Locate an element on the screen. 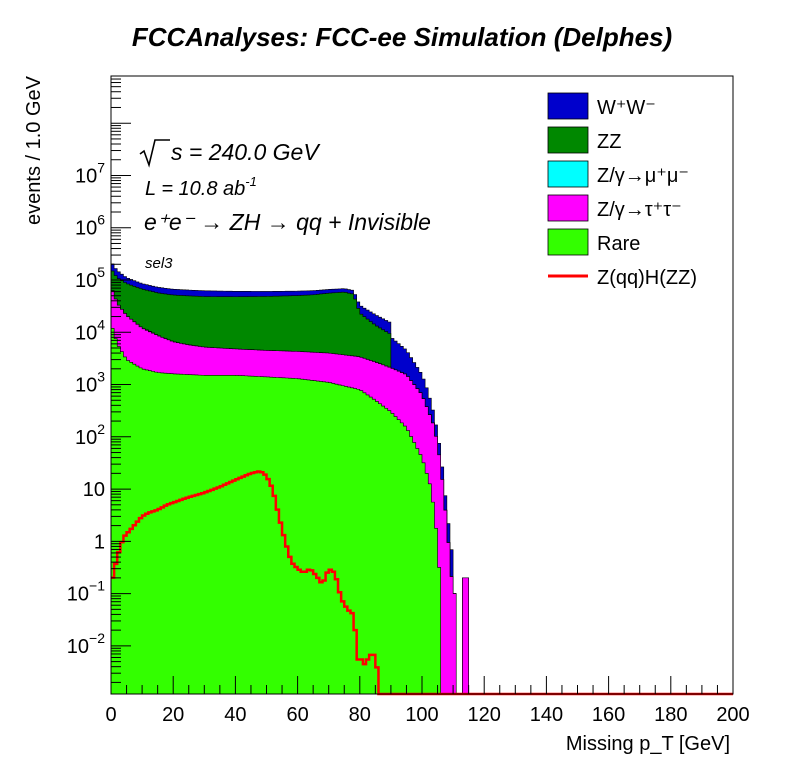  legend-label: Rare is located at coordinates (618, 244).